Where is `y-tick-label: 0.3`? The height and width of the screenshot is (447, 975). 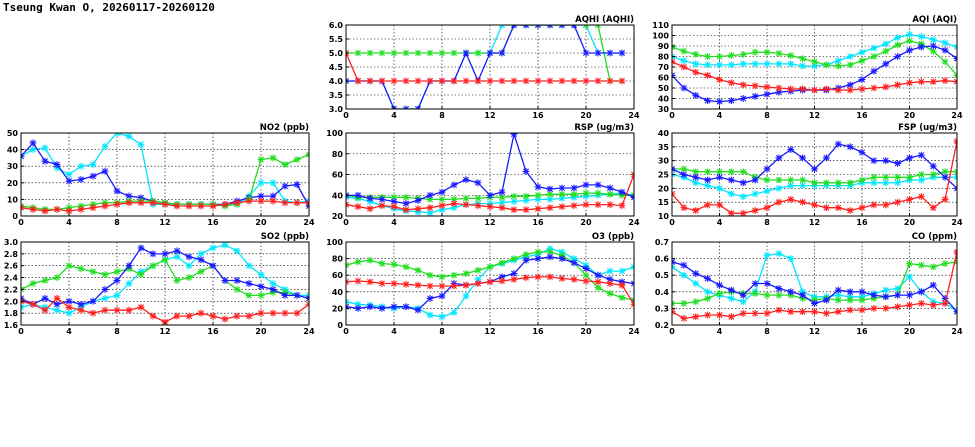 y-tick-label: 0.3 is located at coordinates (662, 308).